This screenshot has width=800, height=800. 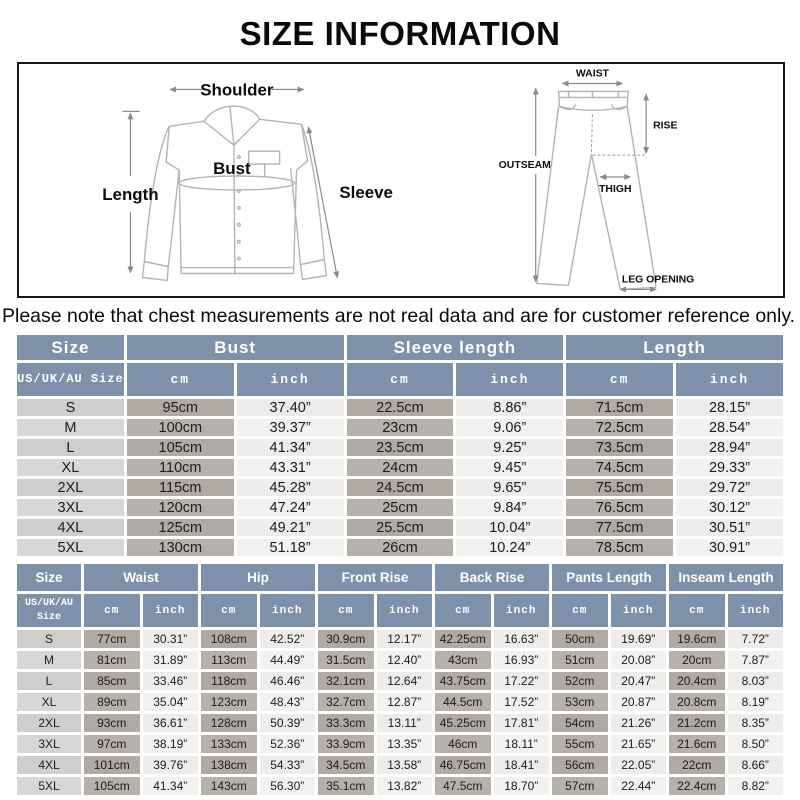 What do you see at coordinates (70, 527) in the screenshot?
I see `size-cell: 4XL` at bounding box center [70, 527].